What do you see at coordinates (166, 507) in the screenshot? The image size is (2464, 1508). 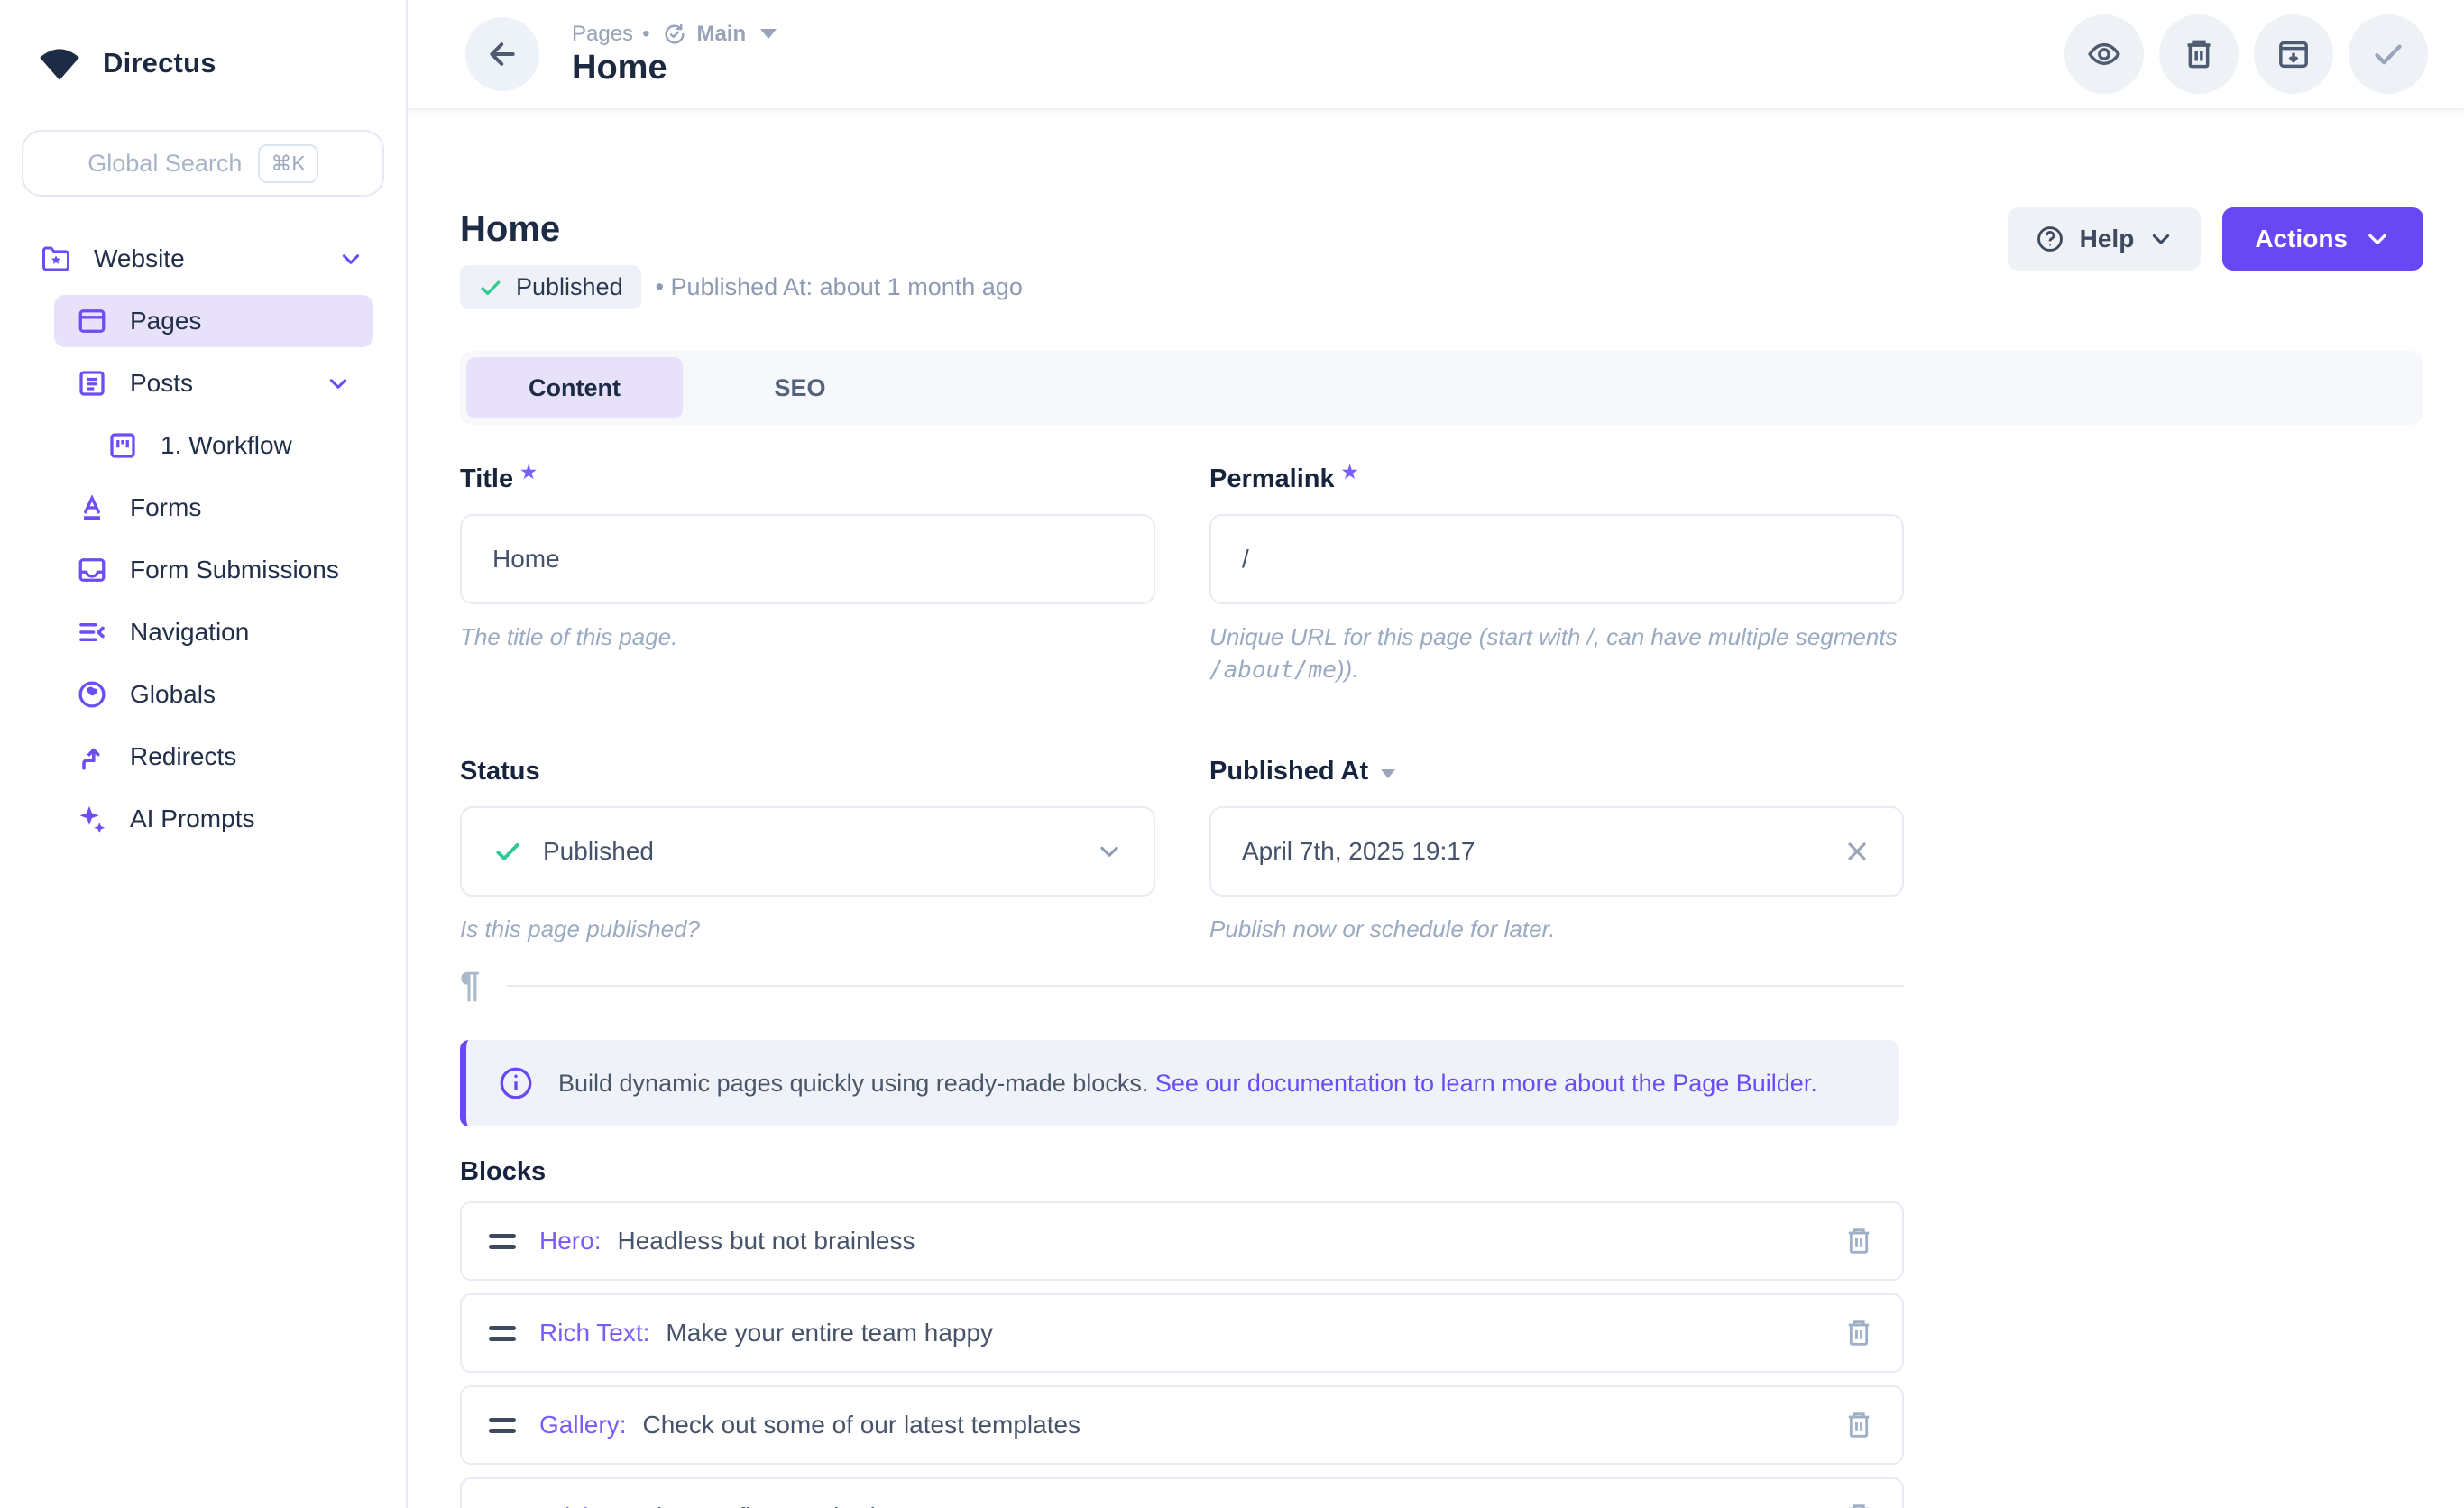 I see `sidebar-item-label: Forms` at bounding box center [166, 507].